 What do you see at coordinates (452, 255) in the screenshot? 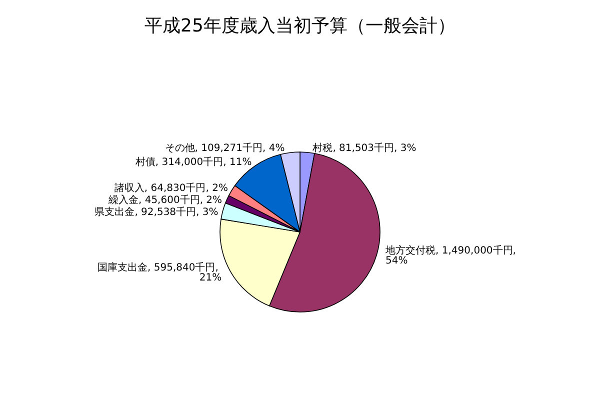
I see `slice-label: 地方交付税, 1,490,000千円, 54%` at bounding box center [452, 255].